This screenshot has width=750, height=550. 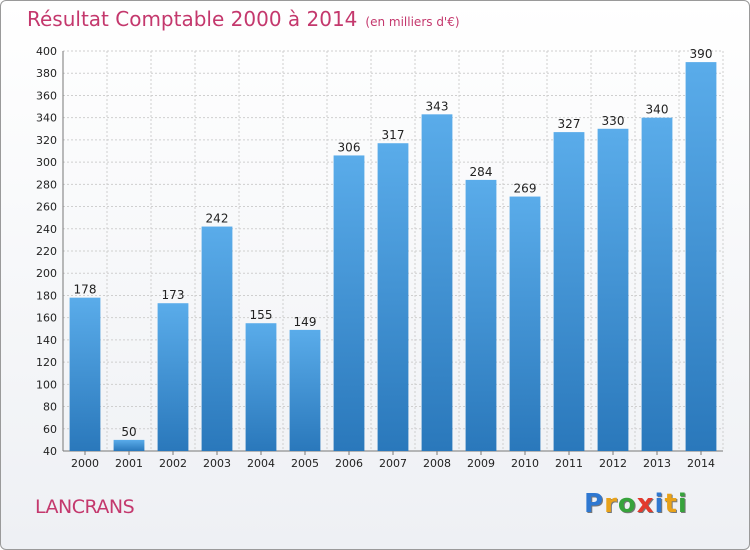 What do you see at coordinates (611, 504) in the screenshot?
I see `logo-letter: r` at bounding box center [611, 504].